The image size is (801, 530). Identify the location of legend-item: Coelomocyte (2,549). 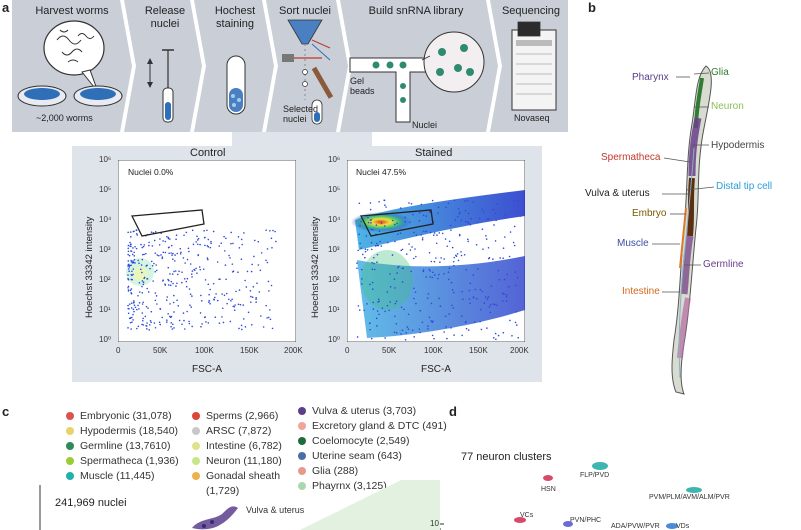
(353, 441).